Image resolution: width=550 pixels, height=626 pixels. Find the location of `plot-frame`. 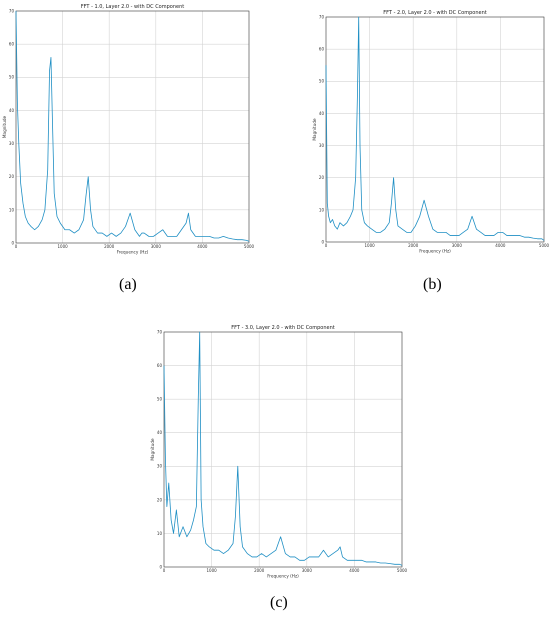

plot-frame is located at coordinates (435, 129).